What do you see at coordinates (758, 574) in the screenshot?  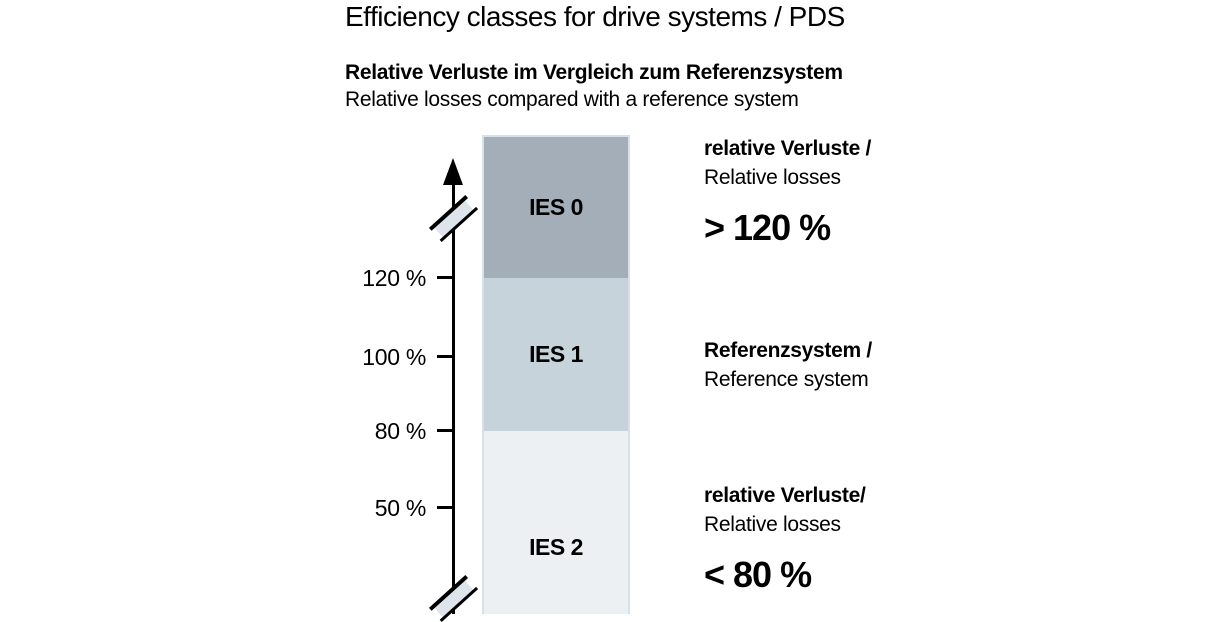 I see `annotation-ies2-value: < 80 %` at bounding box center [758, 574].